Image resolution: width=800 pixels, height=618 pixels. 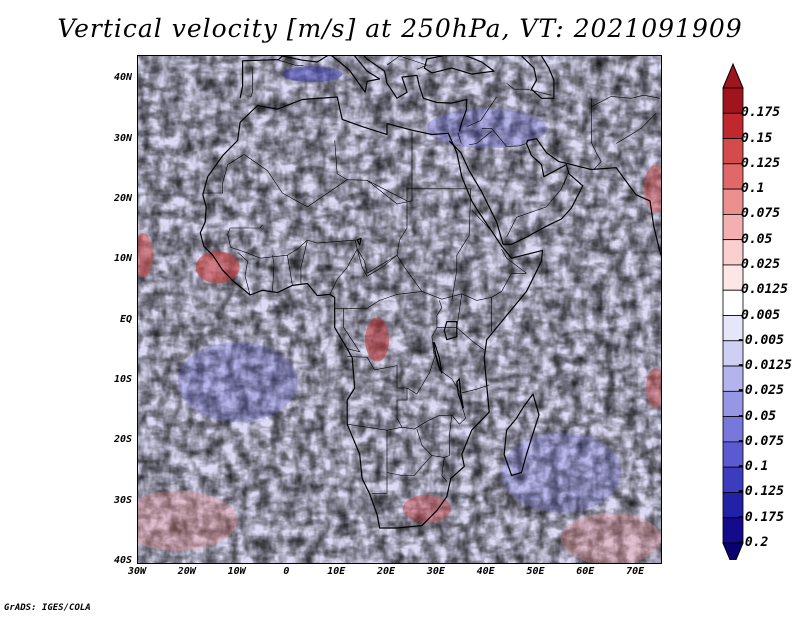 I want to click on colorbar, so click(x=733, y=311).